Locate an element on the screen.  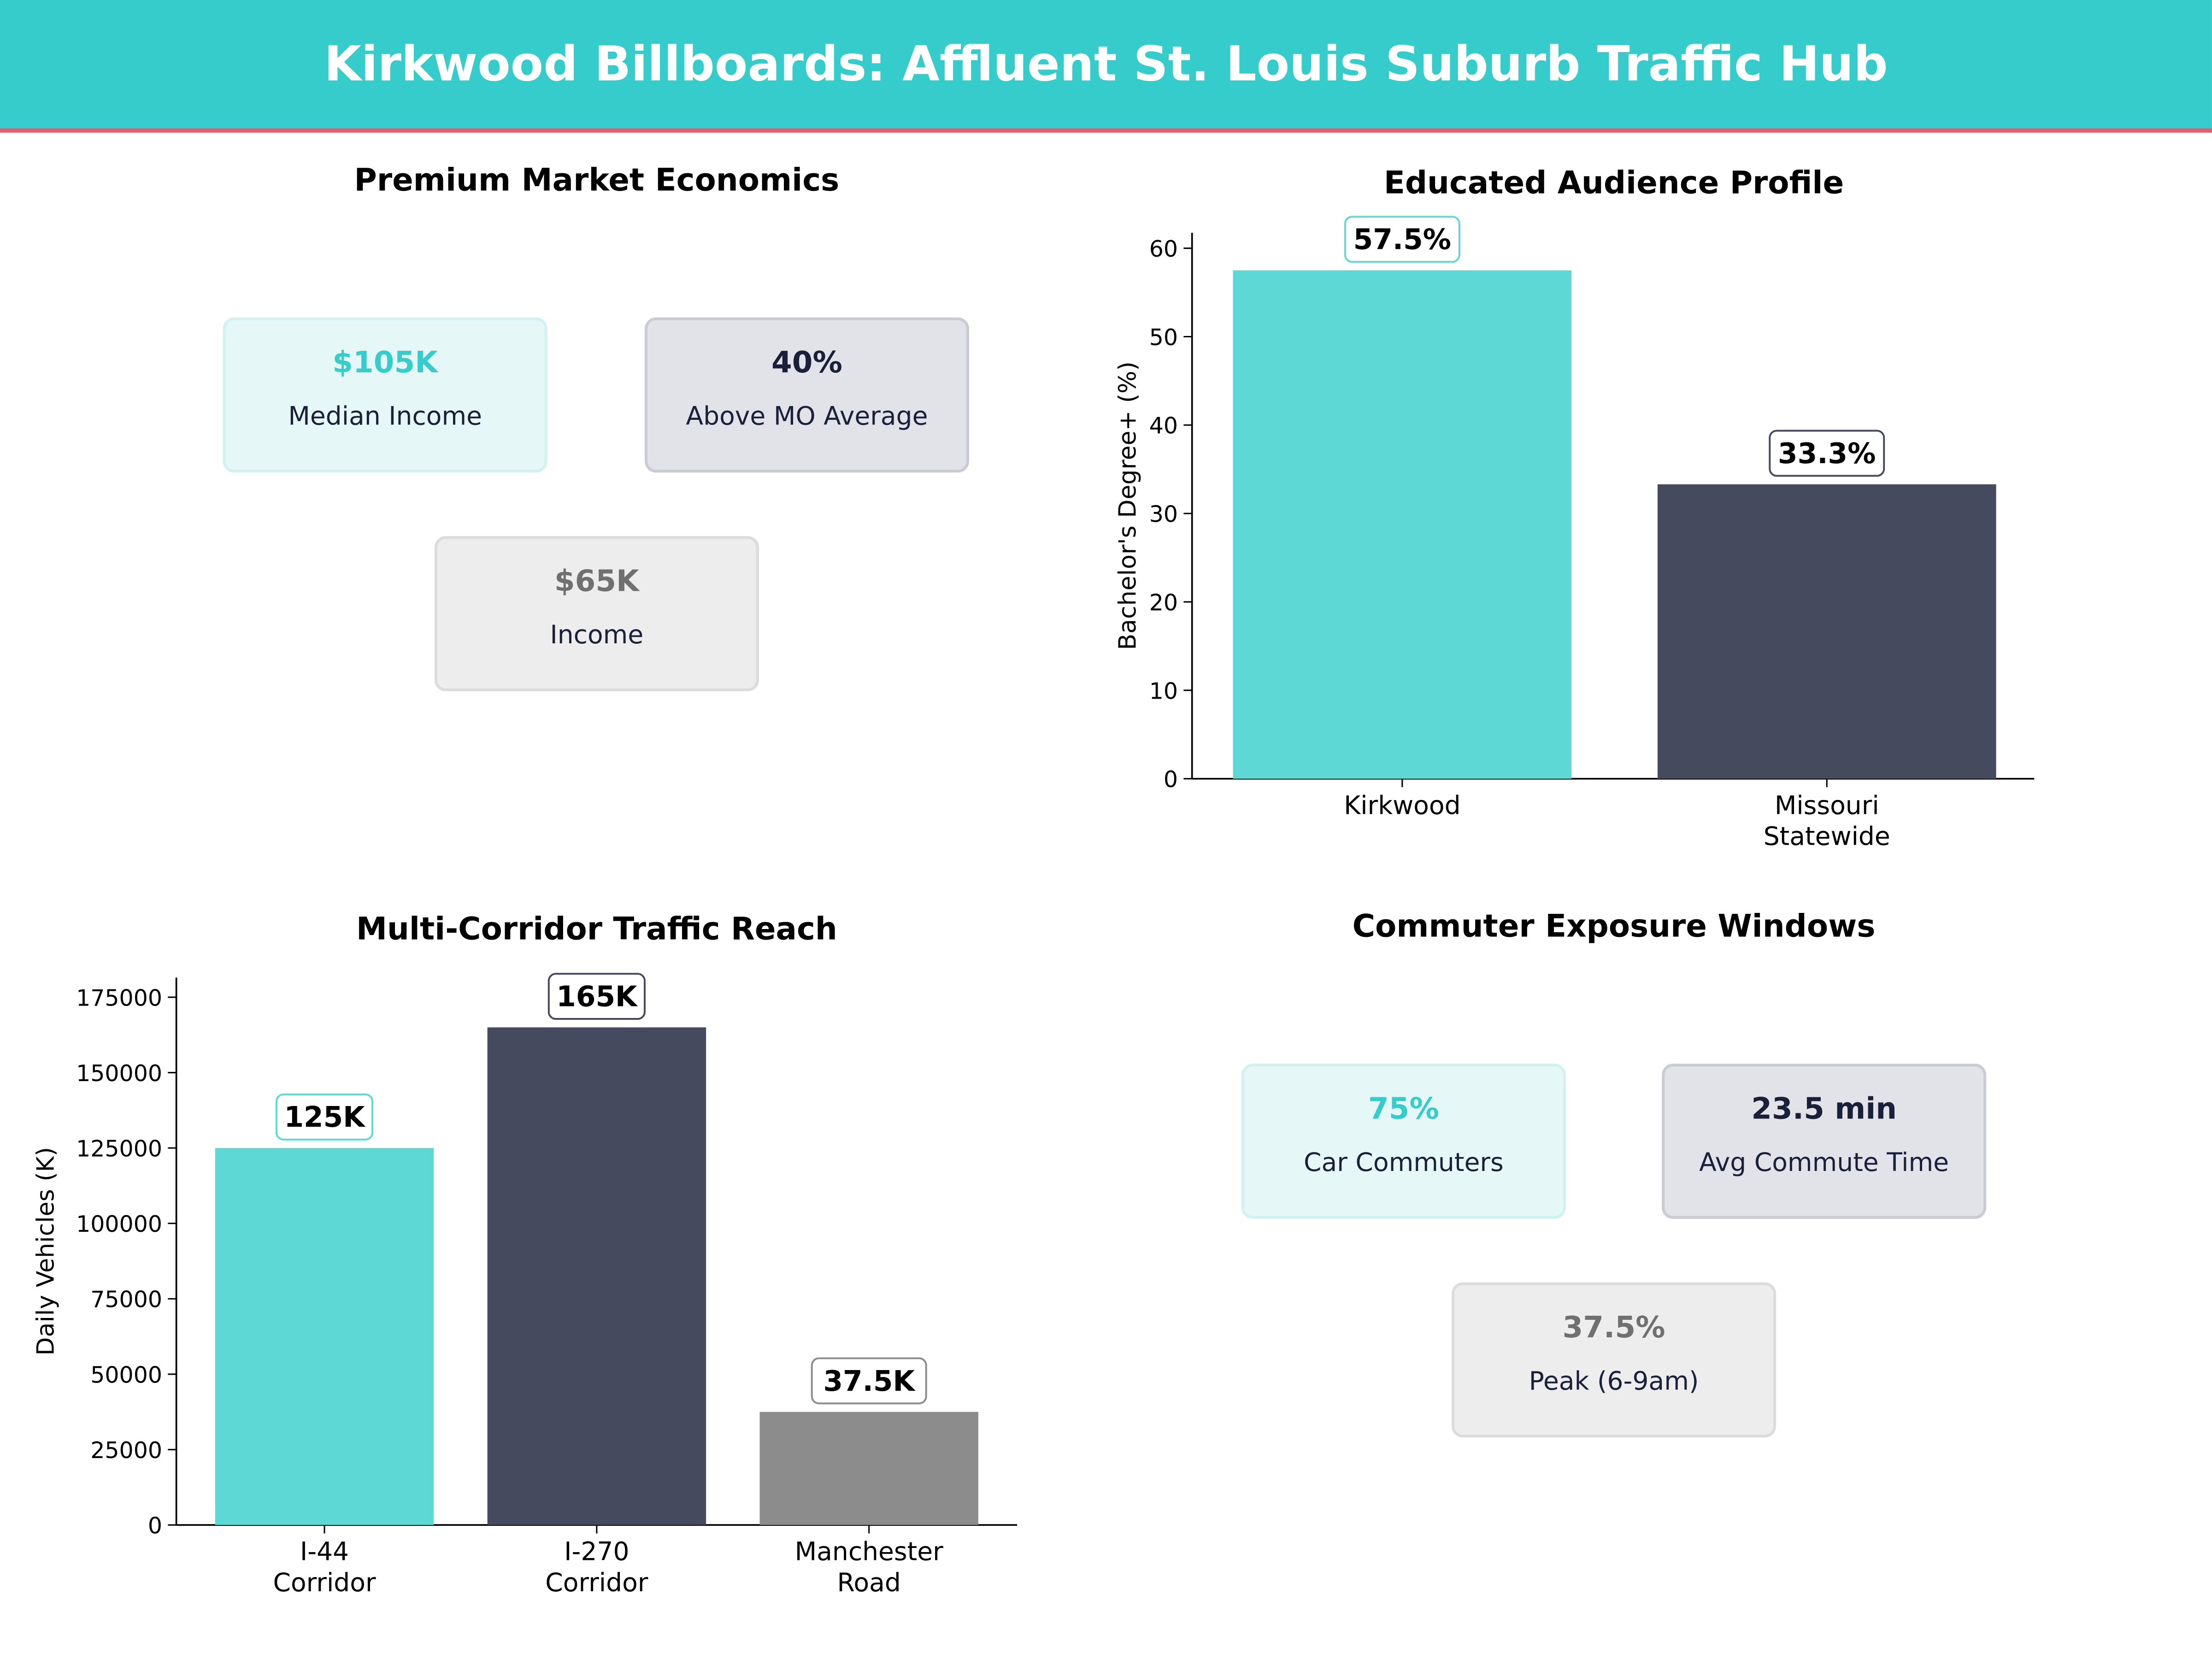
y-tick-label: 75000 is located at coordinates (126, 1300).